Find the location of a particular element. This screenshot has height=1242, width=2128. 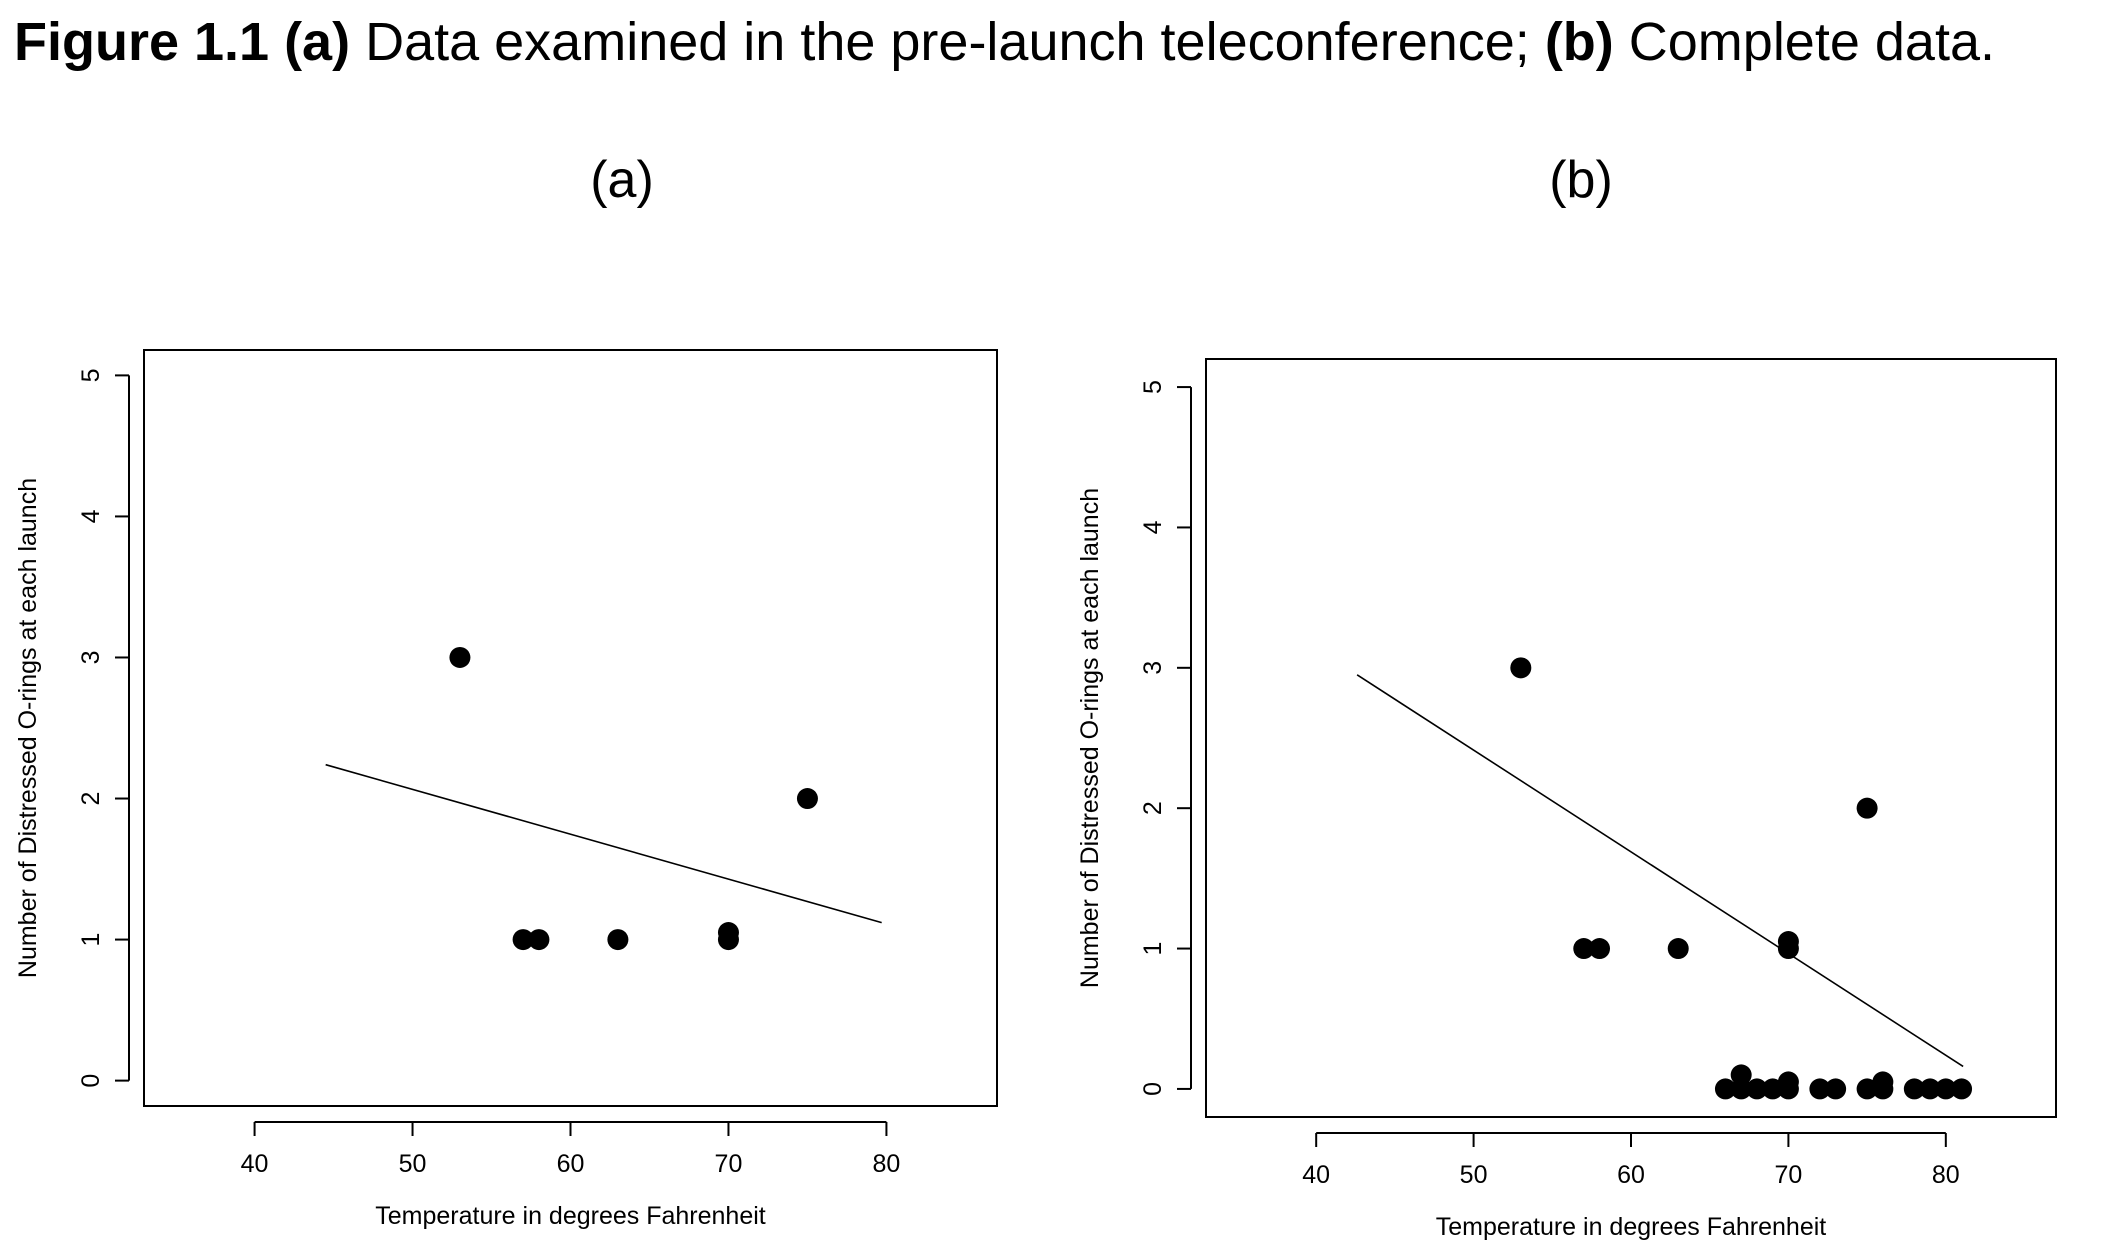

figure-title-part-b: (b) is located at coordinates (1579, 42).